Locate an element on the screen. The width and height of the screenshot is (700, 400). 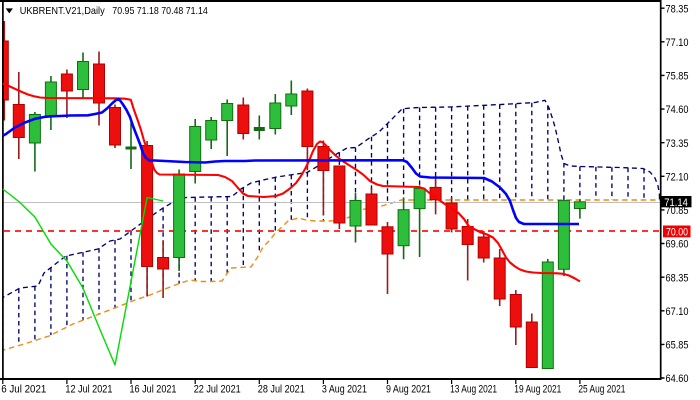
svg-text: 72.10 is located at coordinates (677, 177).